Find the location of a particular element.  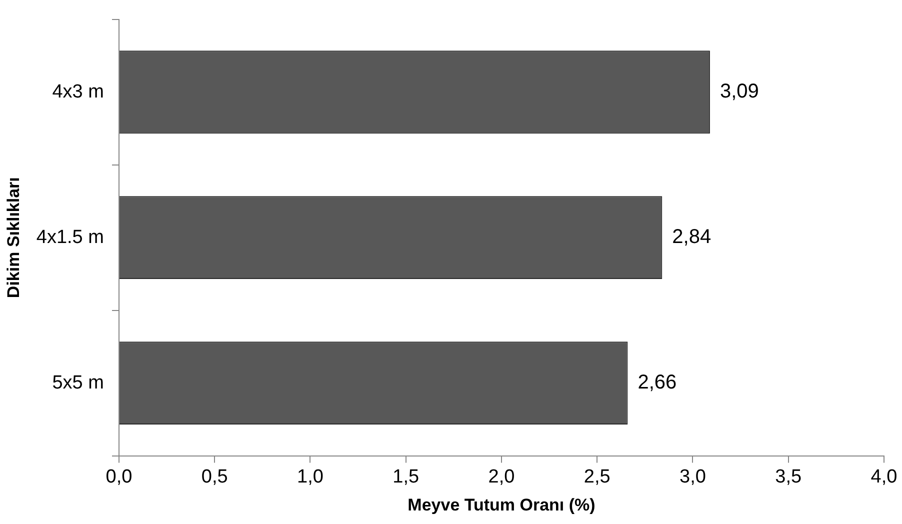

x-tick-label: 2,0 is located at coordinates (501, 477).